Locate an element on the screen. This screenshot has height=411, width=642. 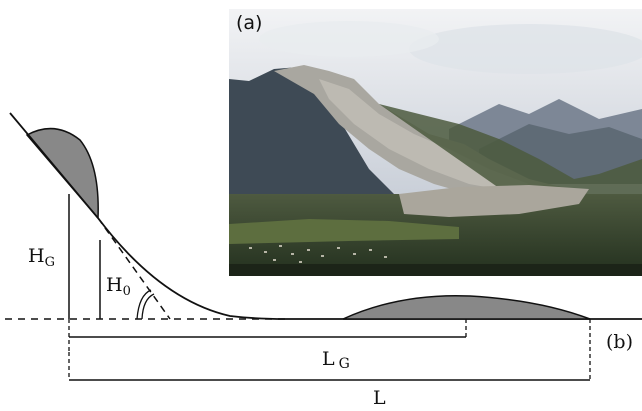
diagram-panel-label: (b) is located at coordinates (619, 342).